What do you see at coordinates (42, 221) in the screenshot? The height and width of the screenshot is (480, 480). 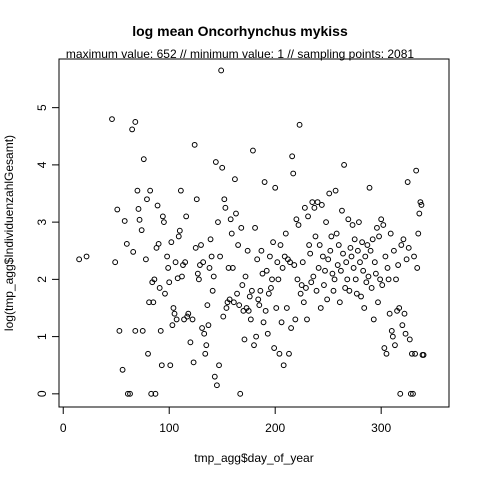 I see `y-tick-label: 3` at bounding box center [42, 221].